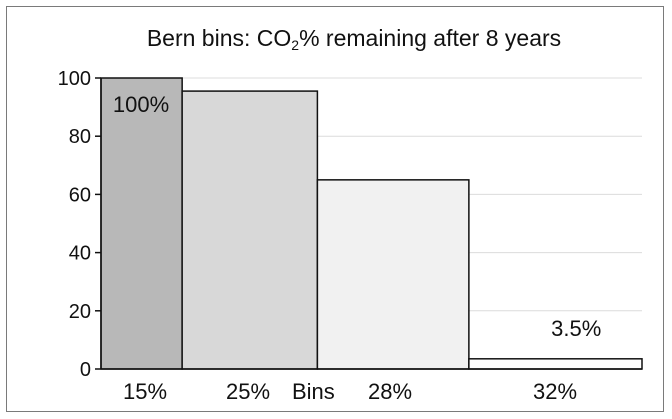  Describe the element at coordinates (350, 391) in the screenshot. I see `x-tick-labels: 15% 25% 28% 32%` at that location.